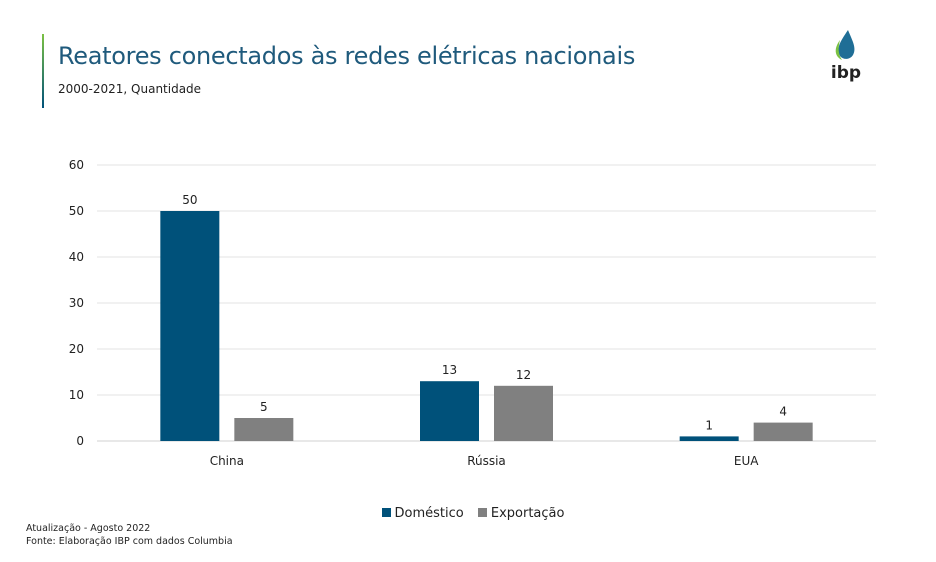 Image resolution: width=936 pixels, height=562 pixels. I want to click on y-tick-label: 50, so click(76, 211).